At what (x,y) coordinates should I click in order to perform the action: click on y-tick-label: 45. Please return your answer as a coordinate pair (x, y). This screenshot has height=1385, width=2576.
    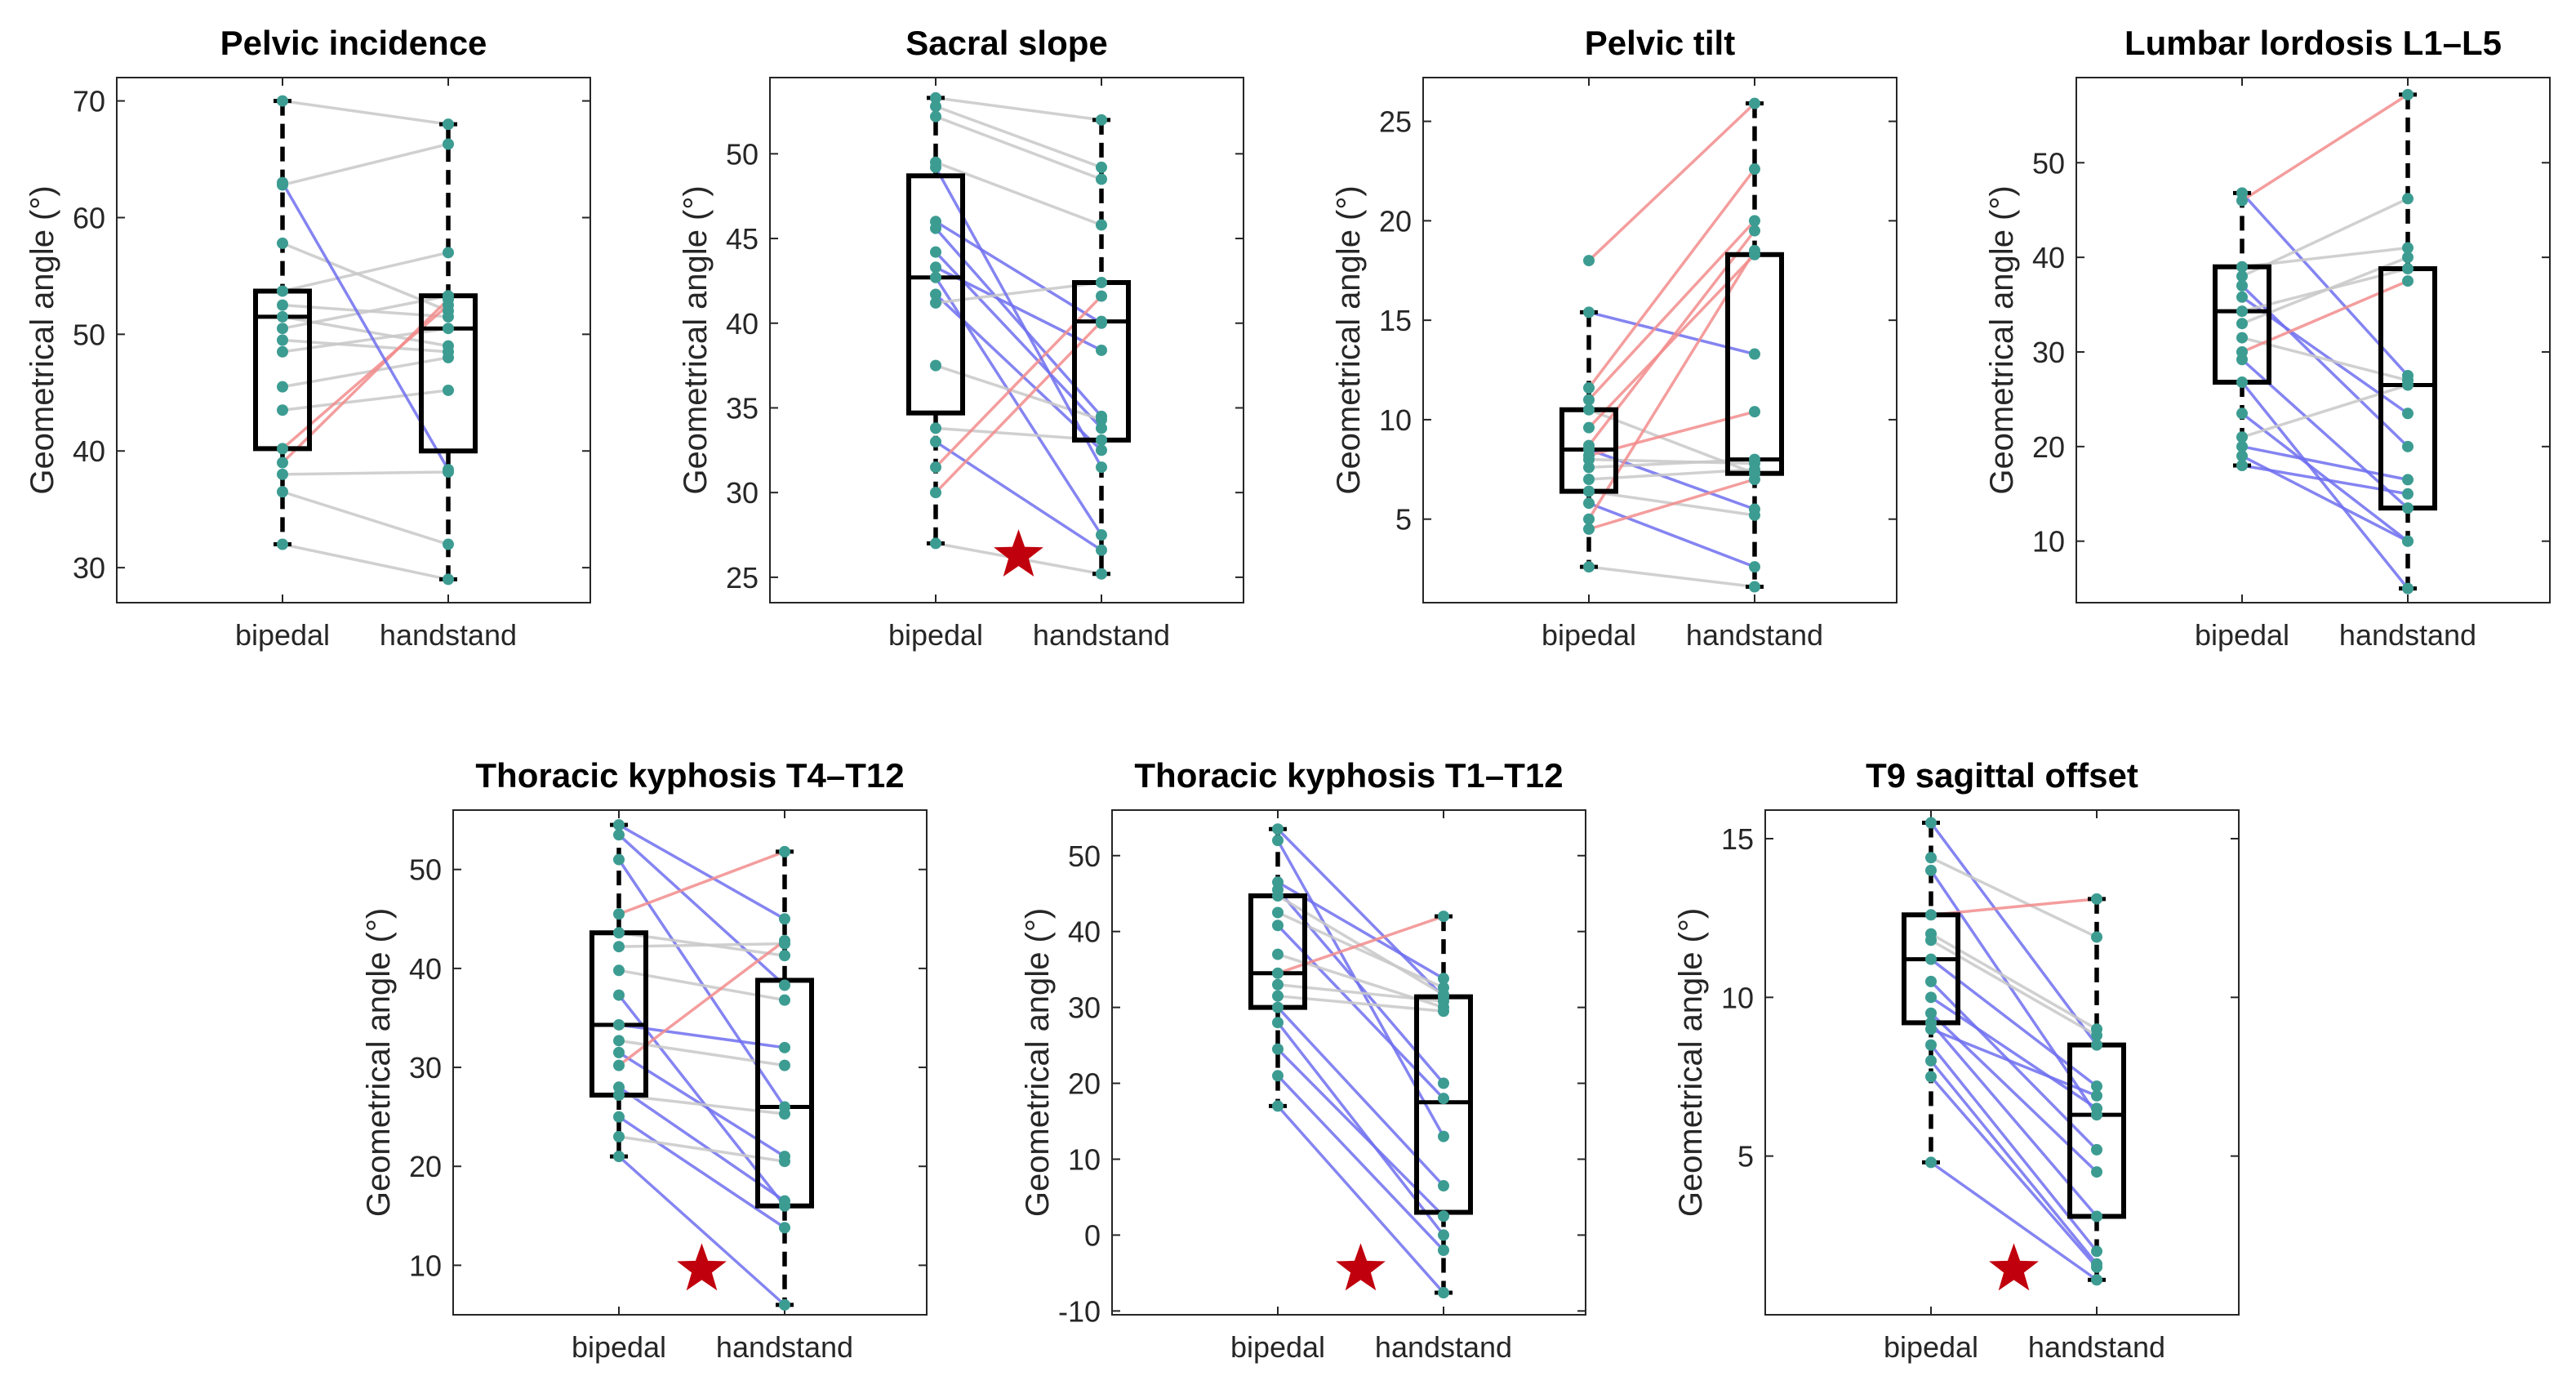
    Looking at the image, I should click on (742, 239).